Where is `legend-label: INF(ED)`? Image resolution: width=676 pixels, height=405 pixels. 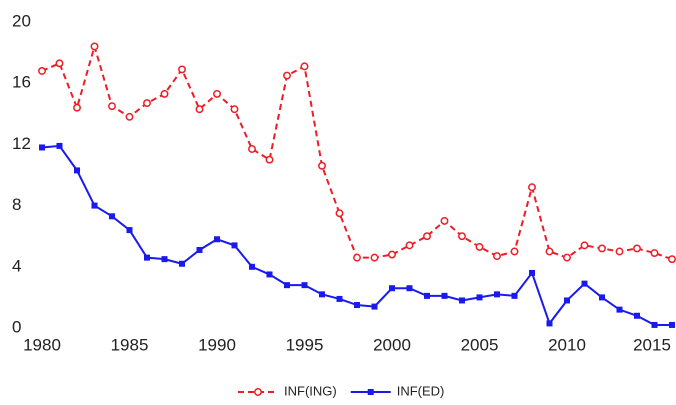
legend-label: INF(ED) is located at coordinates (421, 390).